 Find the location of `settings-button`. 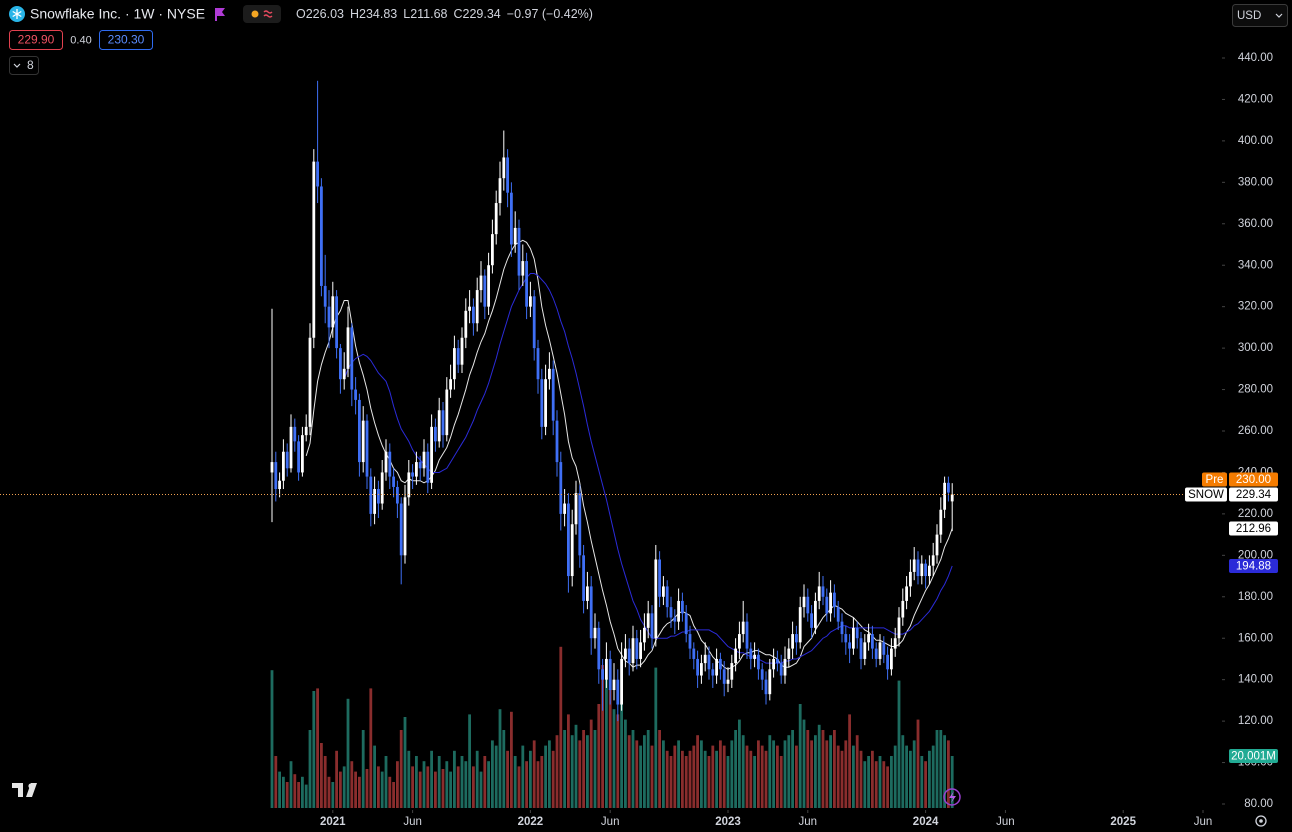

settings-button is located at coordinates (1261, 821).